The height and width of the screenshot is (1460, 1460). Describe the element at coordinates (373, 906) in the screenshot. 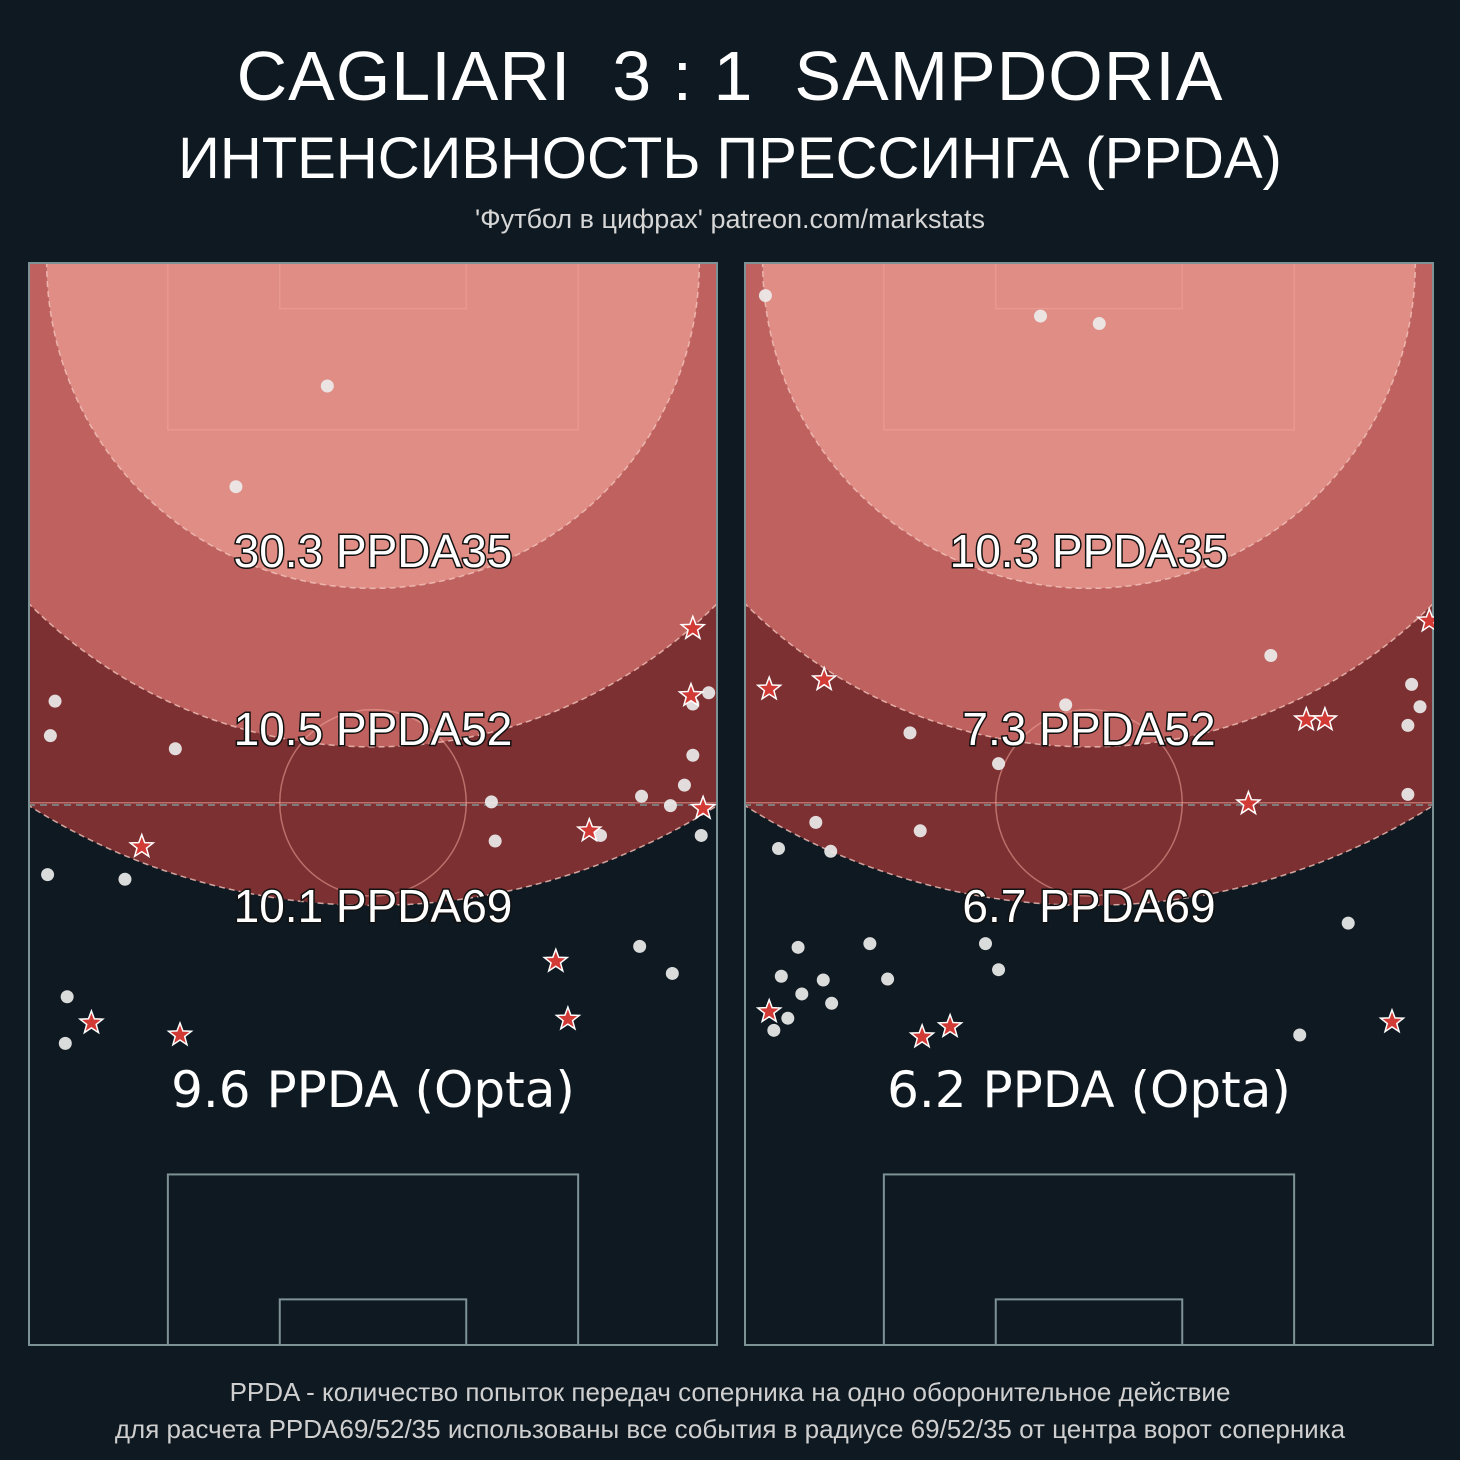

I see `label-ppda69: 10.1 PPDA69` at that location.